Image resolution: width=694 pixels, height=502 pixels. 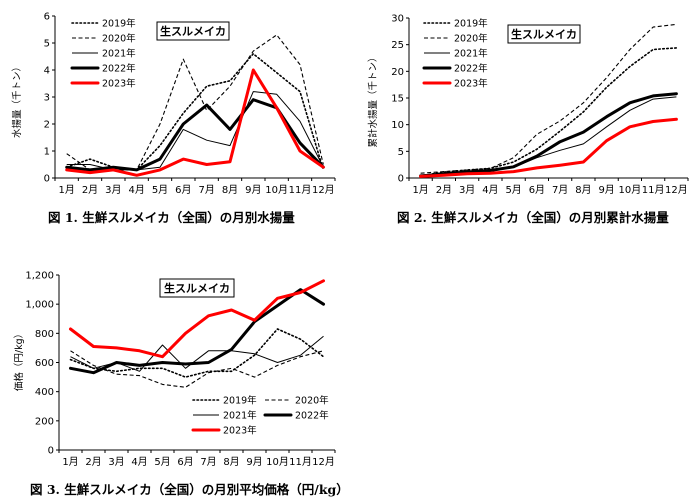 What do you see at coordinates (397, 125) in the screenshot?
I see `y-tick-label: 10` at bounding box center [397, 125].